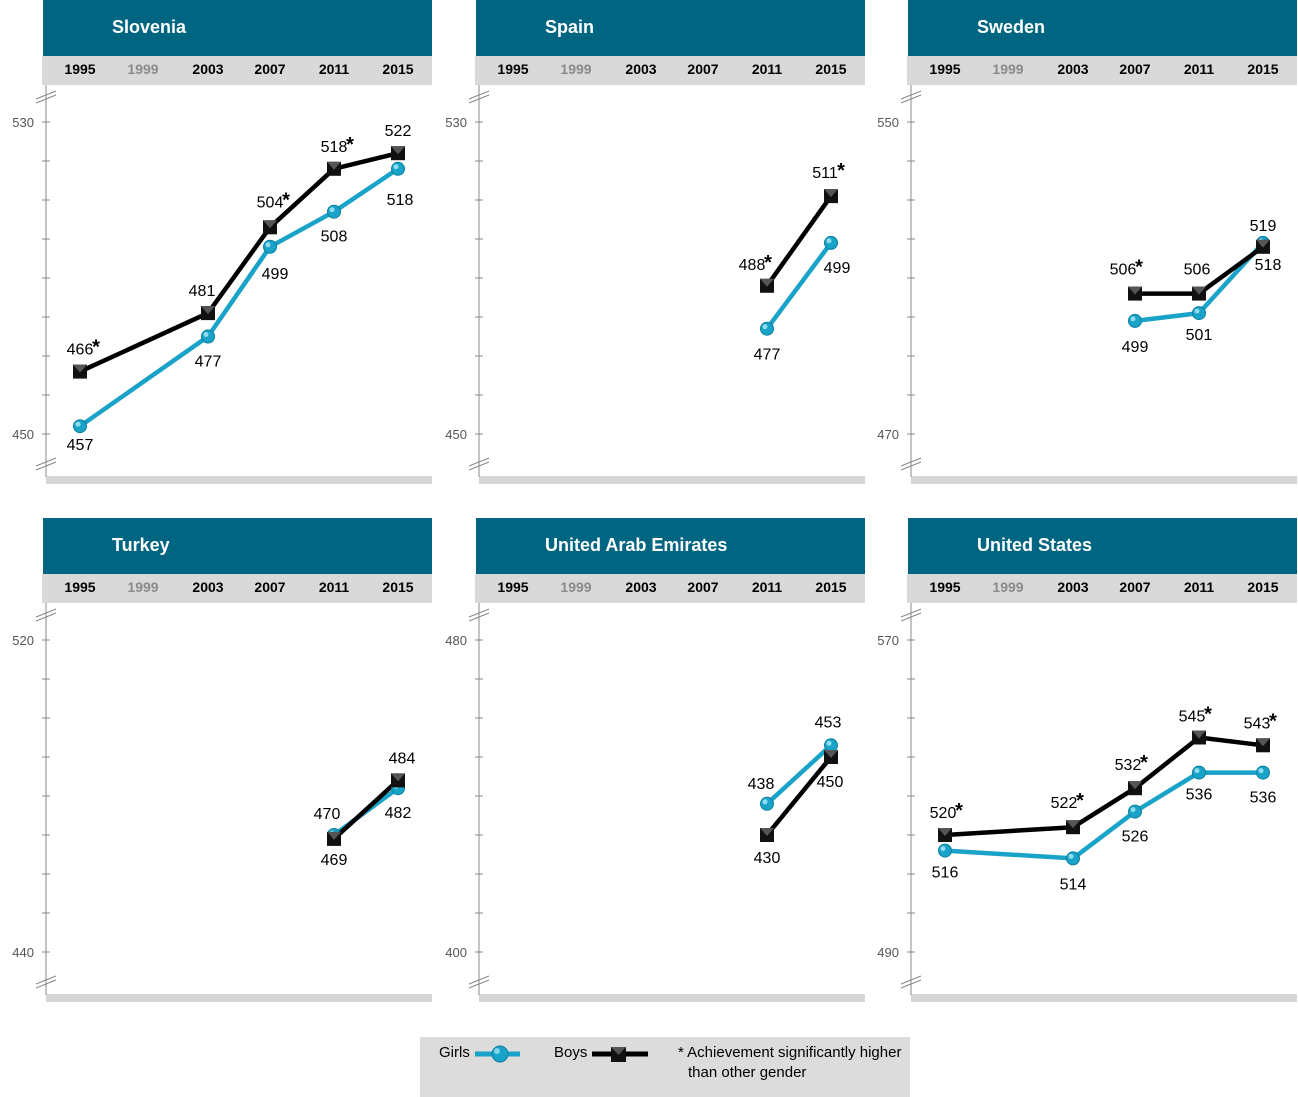 The height and width of the screenshot is (1097, 1298). What do you see at coordinates (456, 640) in the screenshot?
I see `y-tick-label-top: 480` at bounding box center [456, 640].